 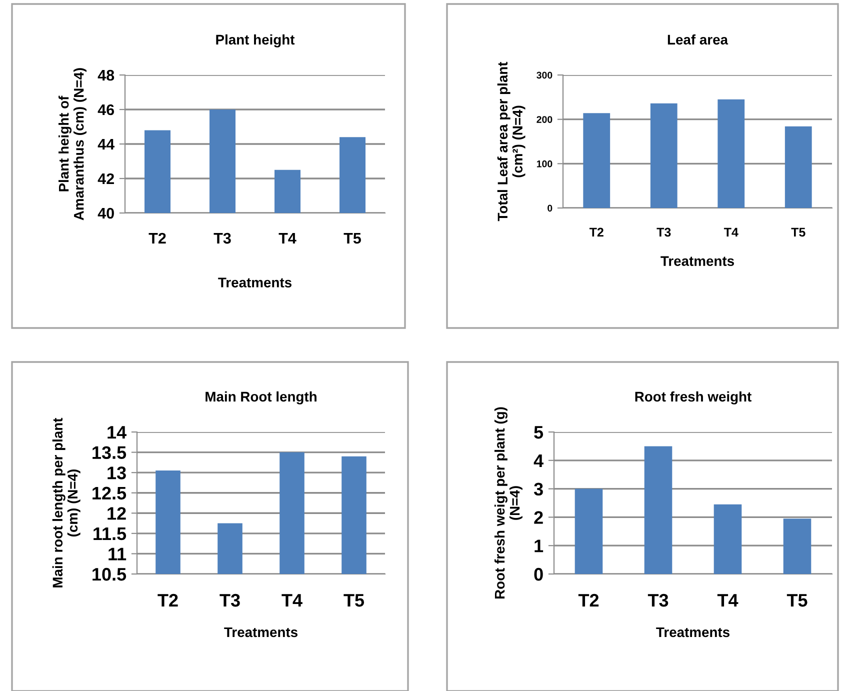 What do you see at coordinates (544, 75) in the screenshot?
I see `y-tick-label: 300` at bounding box center [544, 75].